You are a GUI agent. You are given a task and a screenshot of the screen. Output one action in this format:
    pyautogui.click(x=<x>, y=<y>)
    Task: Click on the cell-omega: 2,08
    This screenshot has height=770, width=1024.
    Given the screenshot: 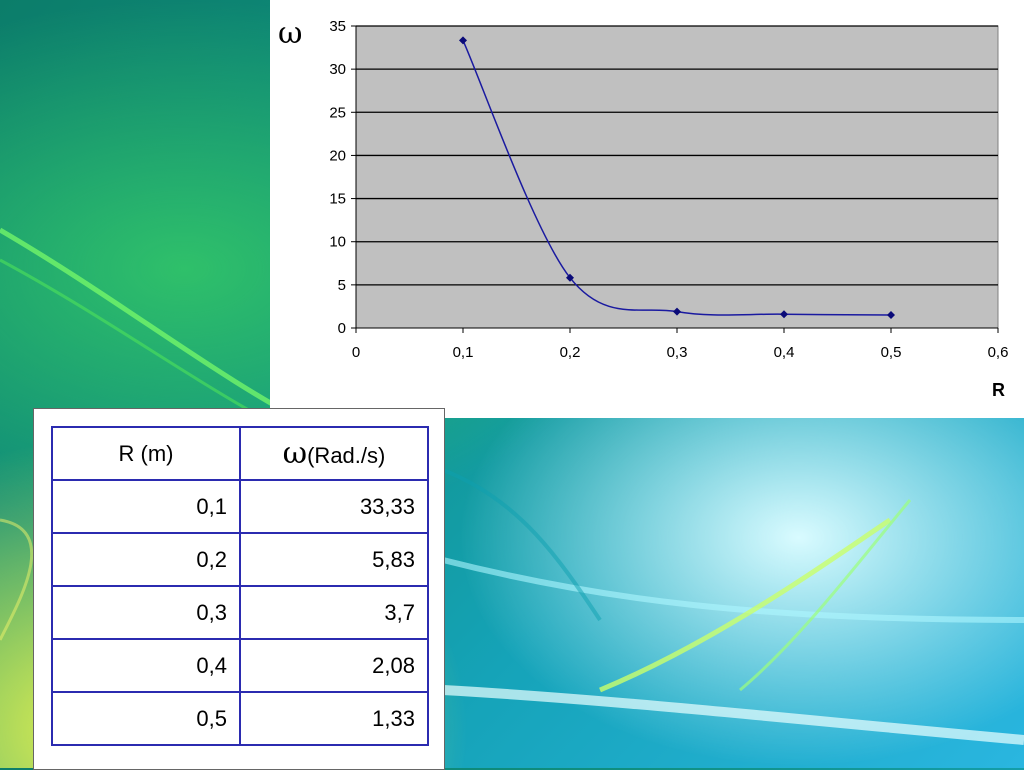 What is the action you would take?
    pyautogui.click(x=334, y=665)
    